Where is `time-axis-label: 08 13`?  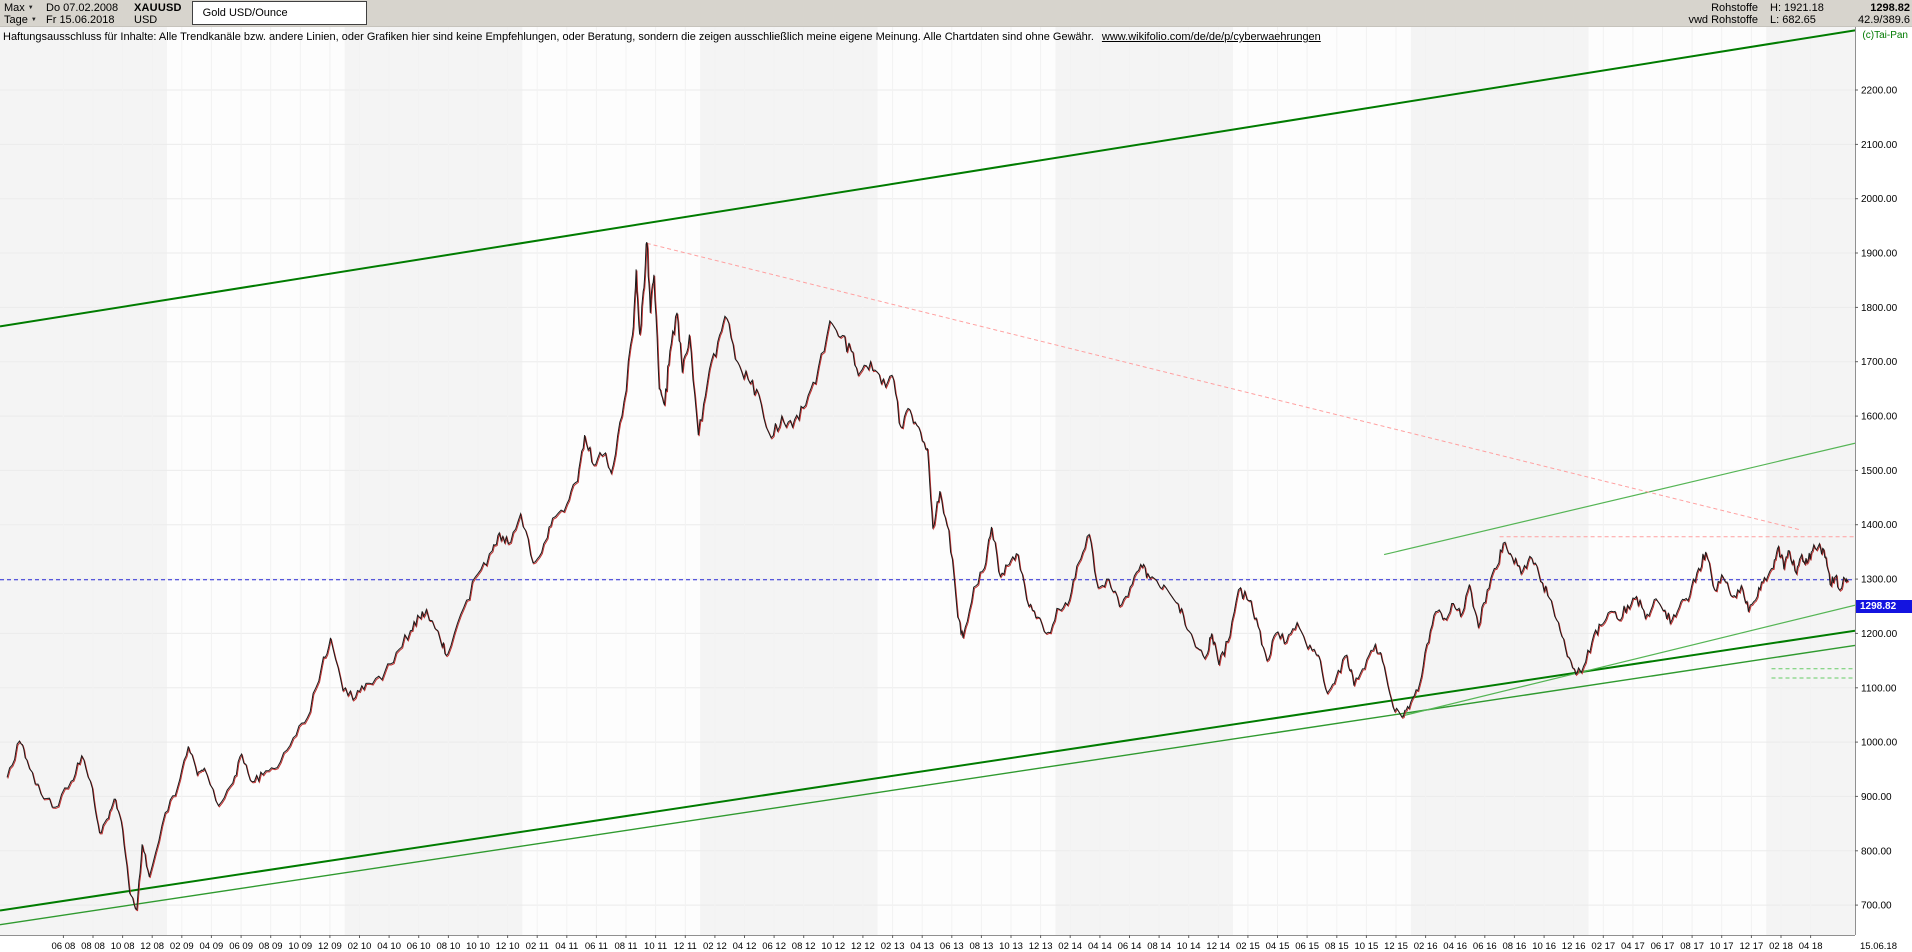
time-axis-label: 08 13 is located at coordinates (982, 946).